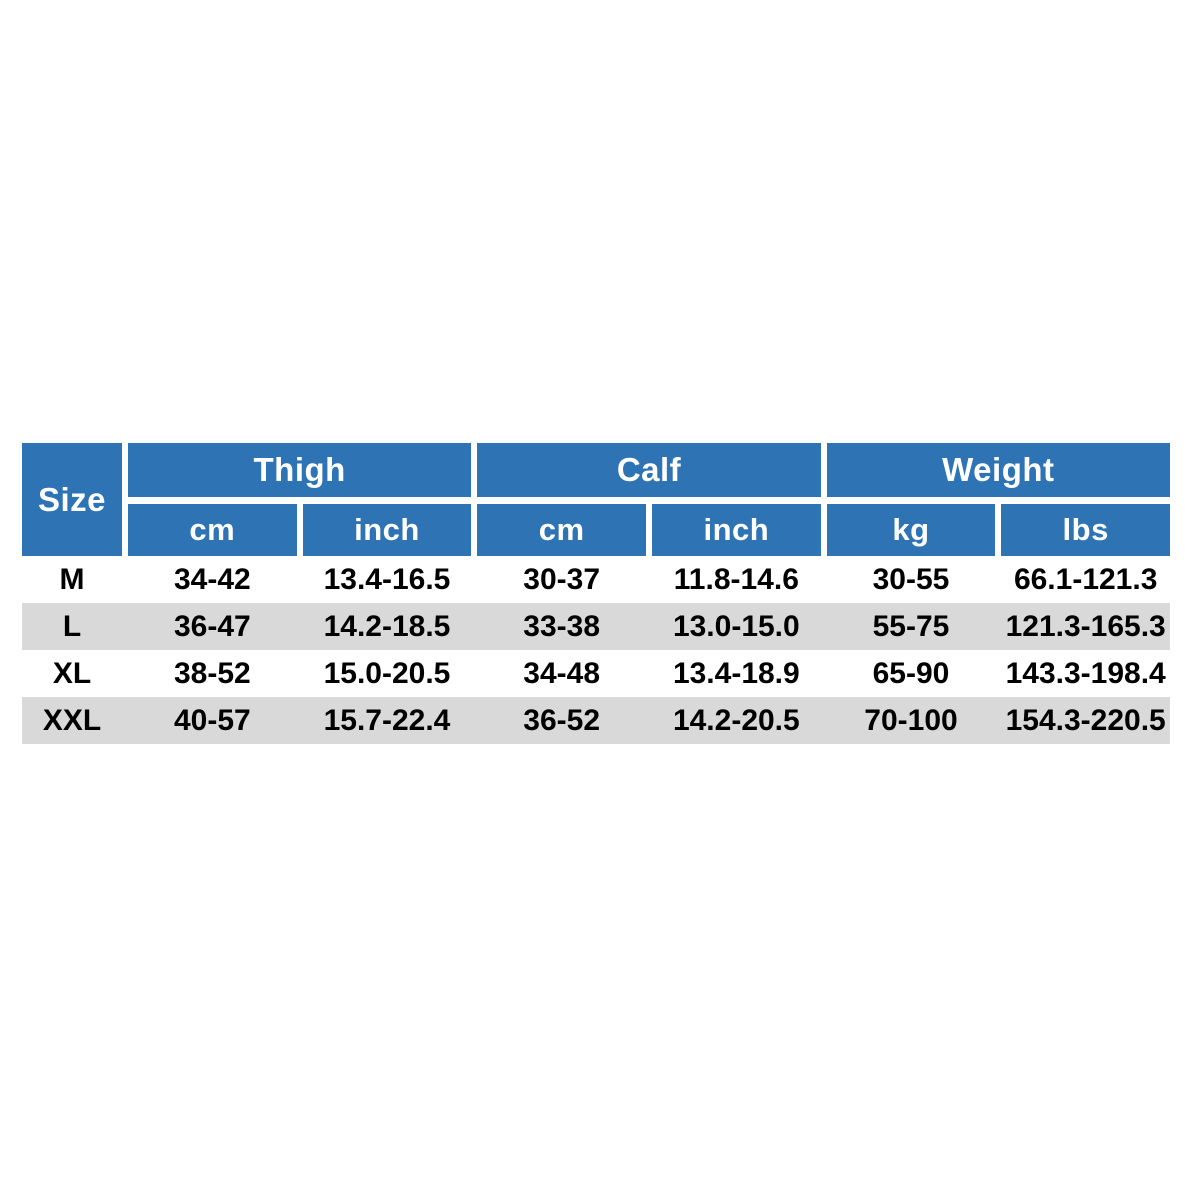  Describe the element at coordinates (387, 530) in the screenshot. I see `header-thigh-inch: inch` at that location.